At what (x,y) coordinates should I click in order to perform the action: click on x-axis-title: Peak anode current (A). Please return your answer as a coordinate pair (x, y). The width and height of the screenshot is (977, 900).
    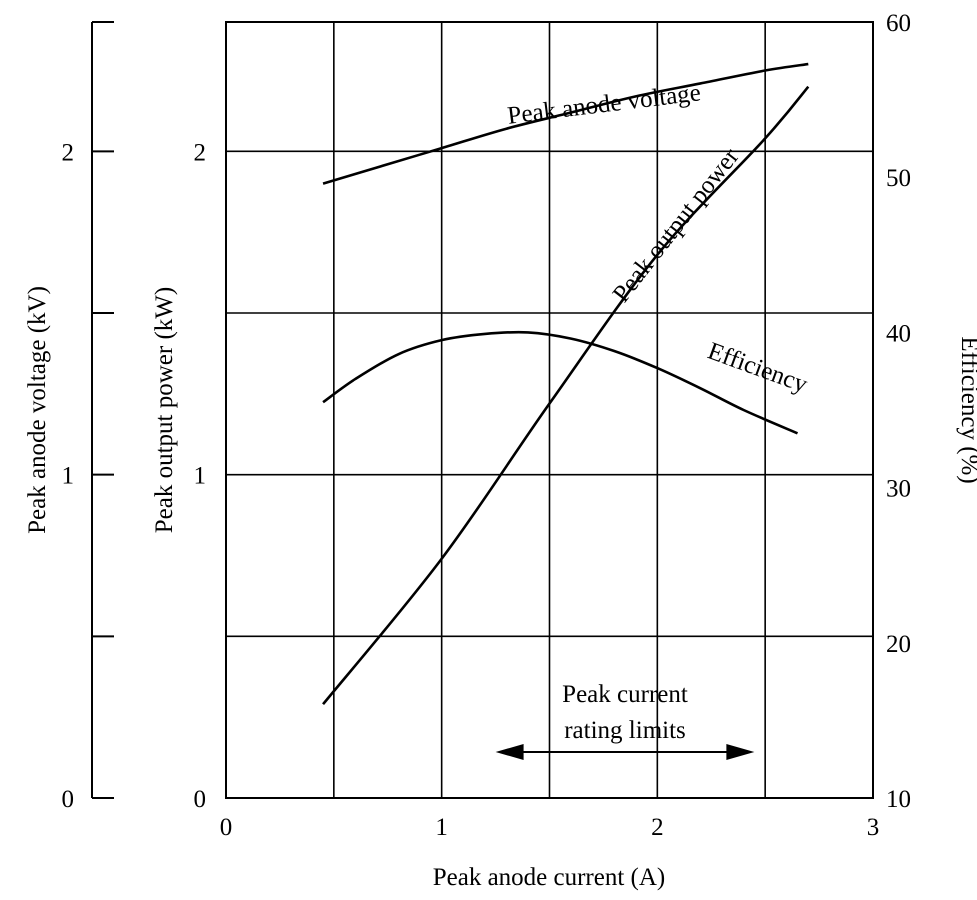
    Looking at the image, I should click on (549, 877).